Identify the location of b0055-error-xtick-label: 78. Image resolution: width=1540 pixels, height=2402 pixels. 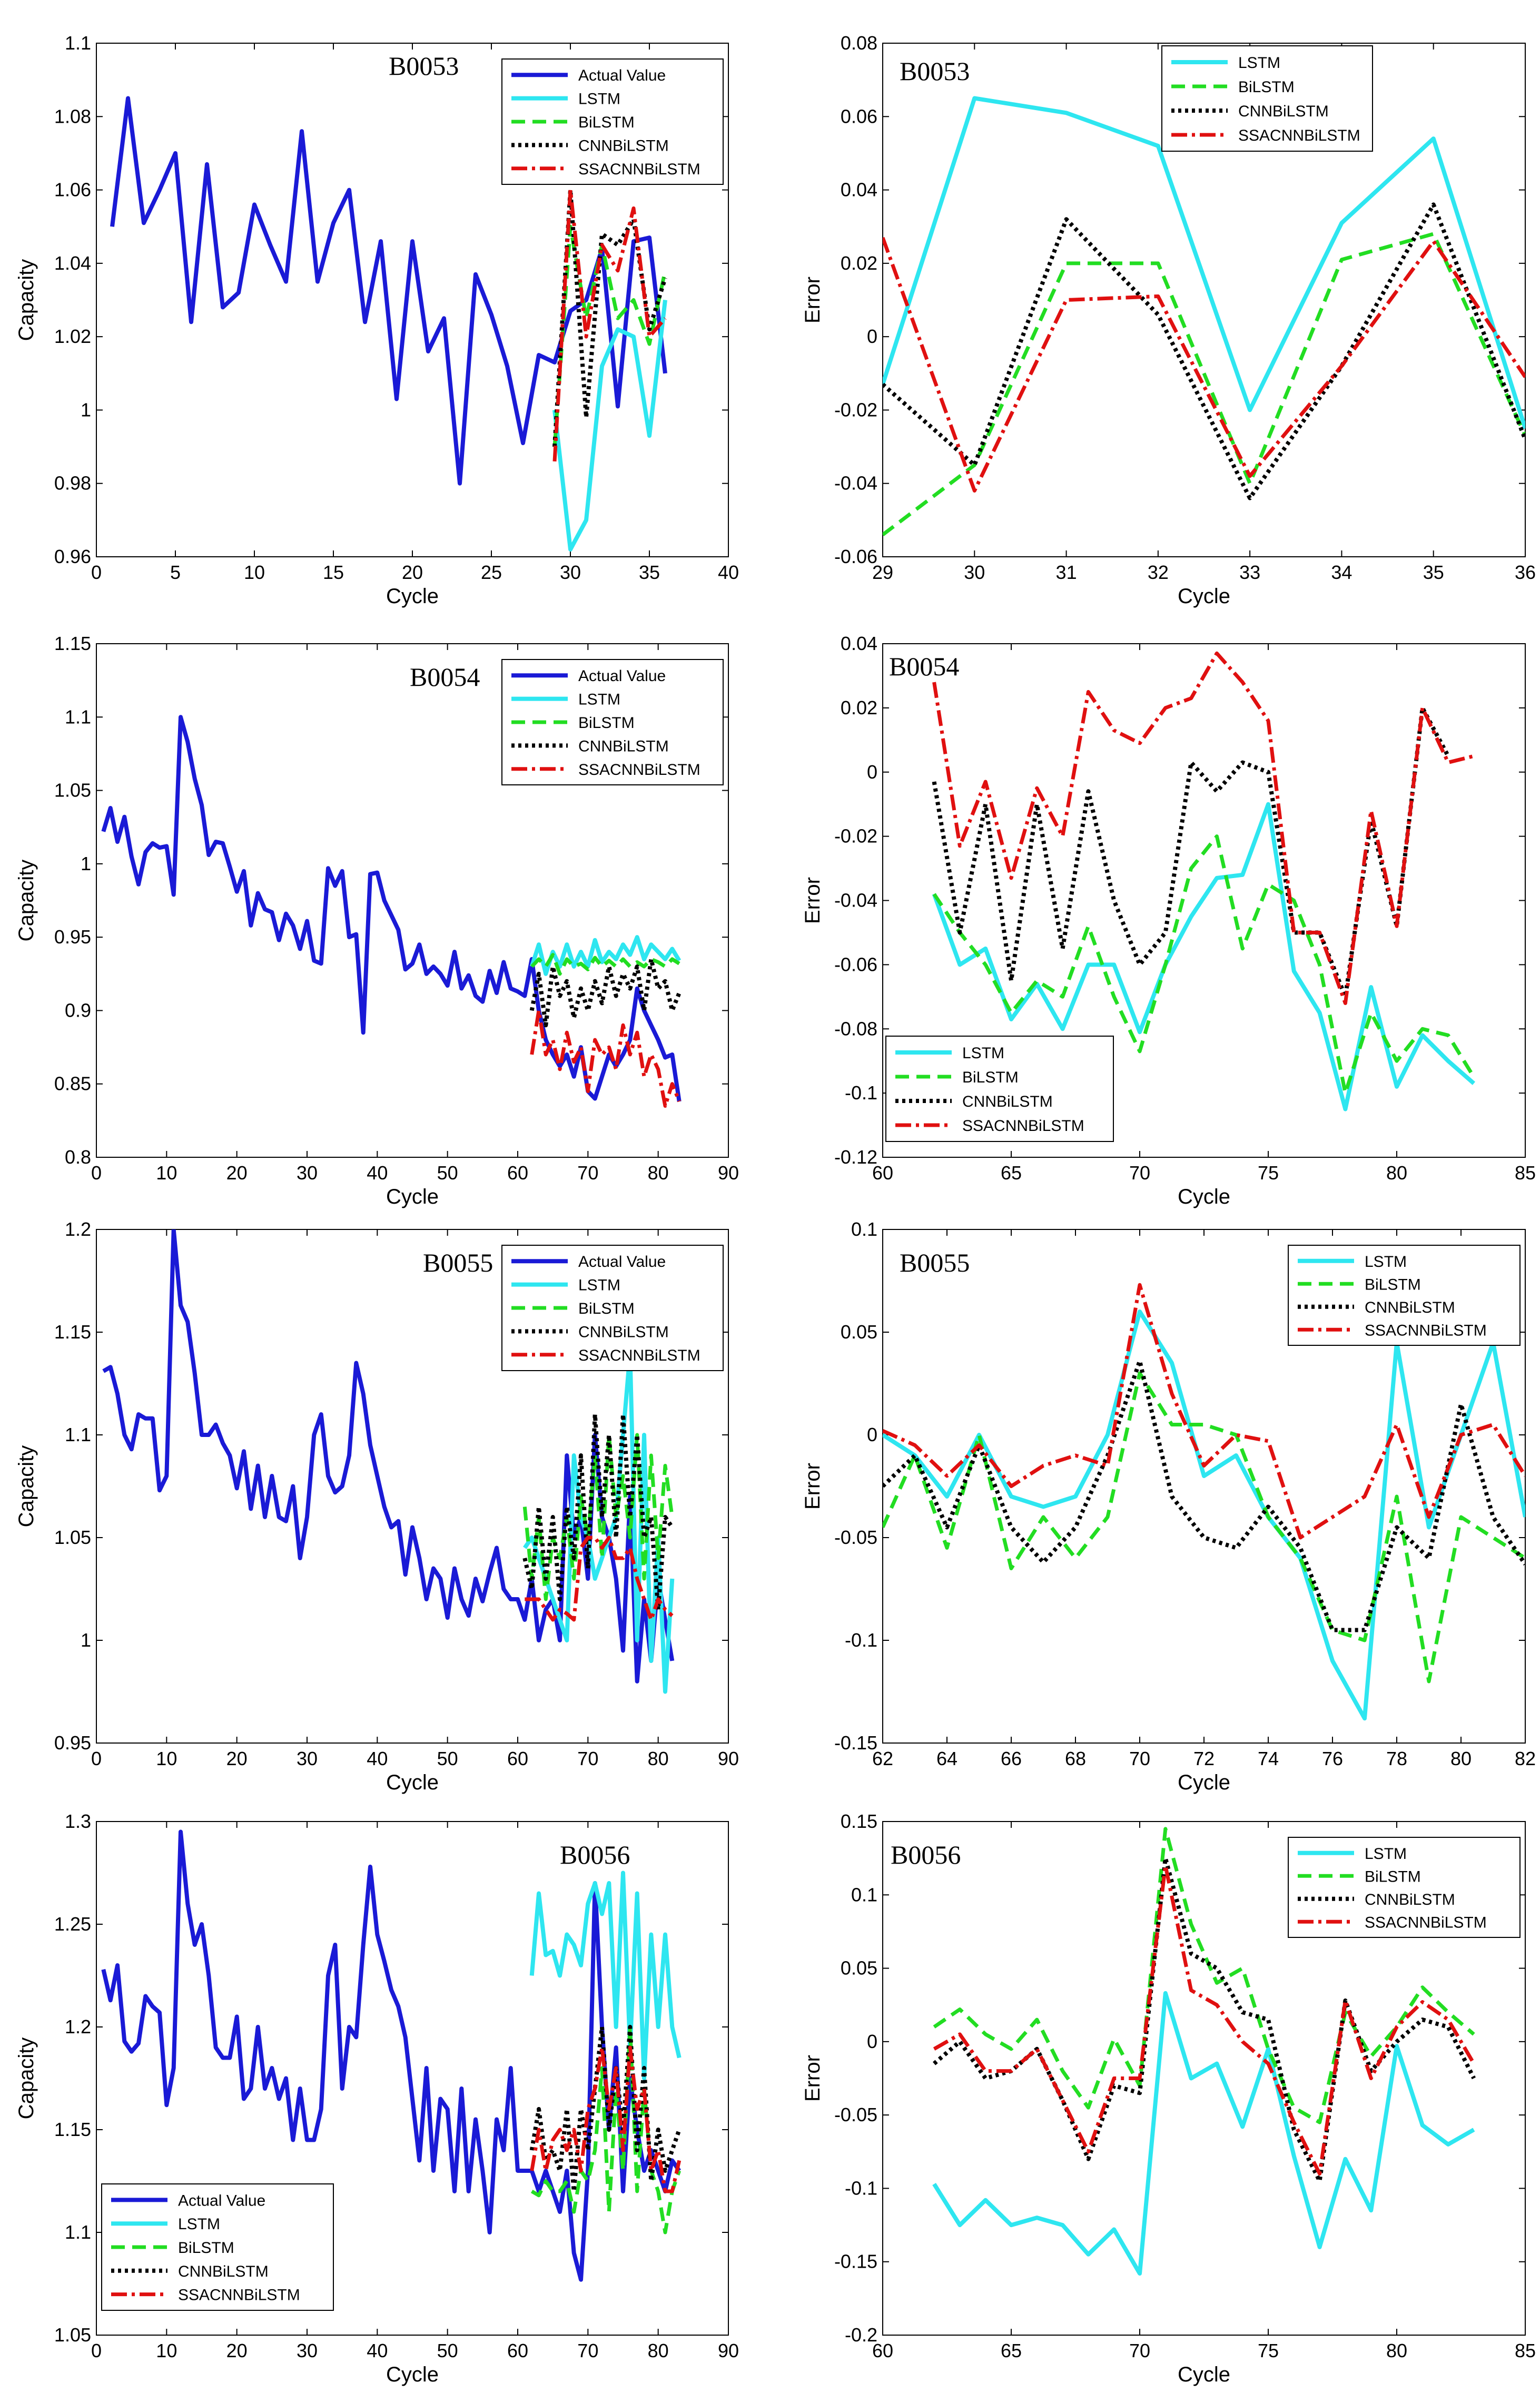
(1396, 1759).